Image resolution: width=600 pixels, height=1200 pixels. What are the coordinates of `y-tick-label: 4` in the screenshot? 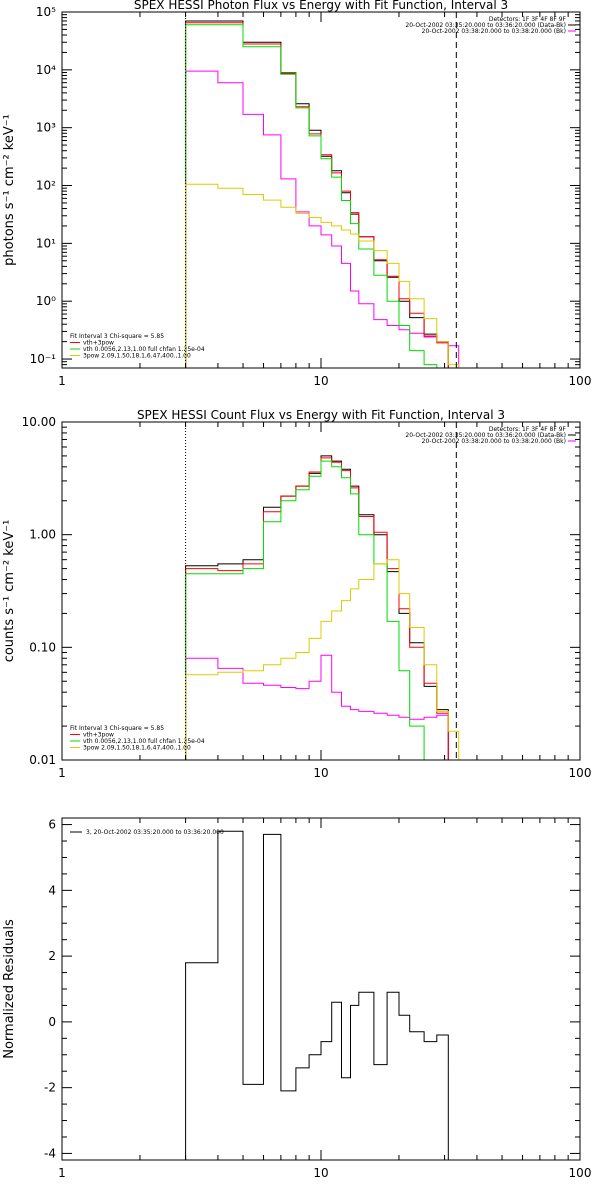 It's located at (52, 890).